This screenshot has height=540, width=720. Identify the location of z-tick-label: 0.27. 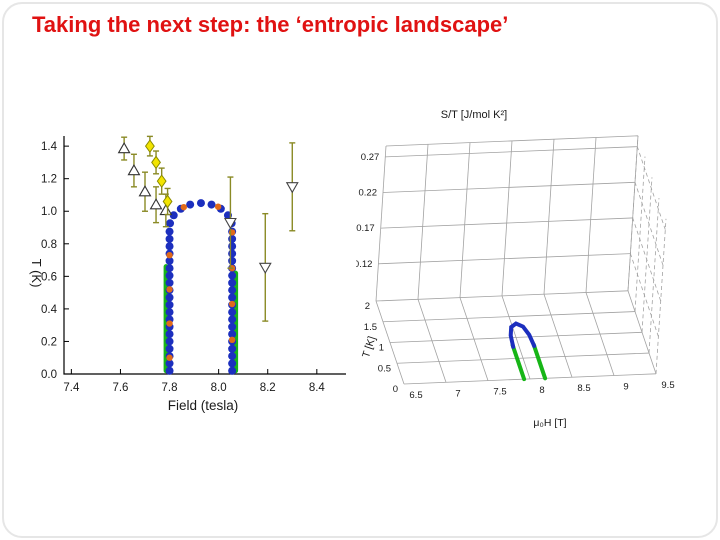
(370, 157).